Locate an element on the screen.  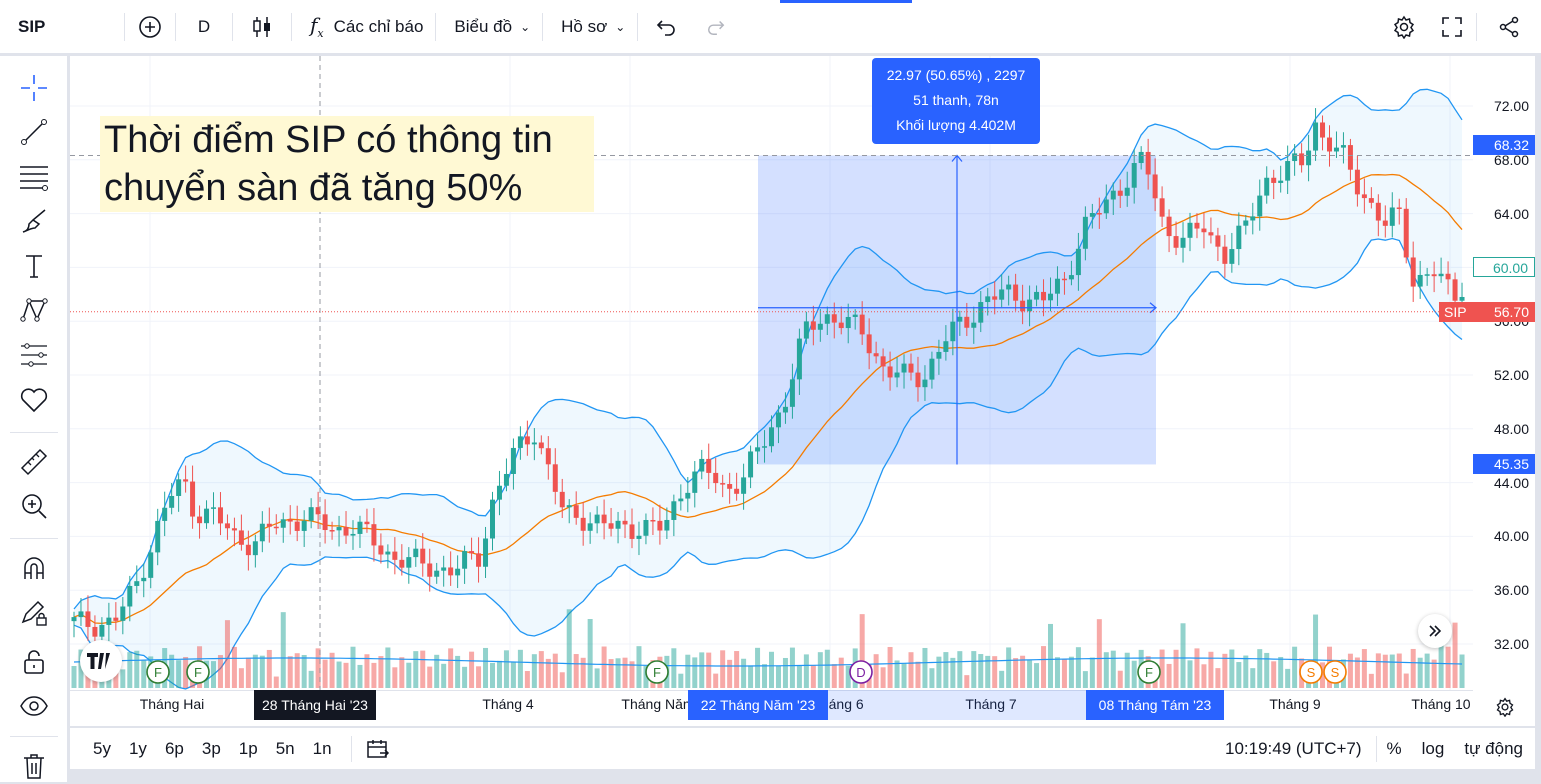
delete-drawings-tool is located at coordinates (34, 766).